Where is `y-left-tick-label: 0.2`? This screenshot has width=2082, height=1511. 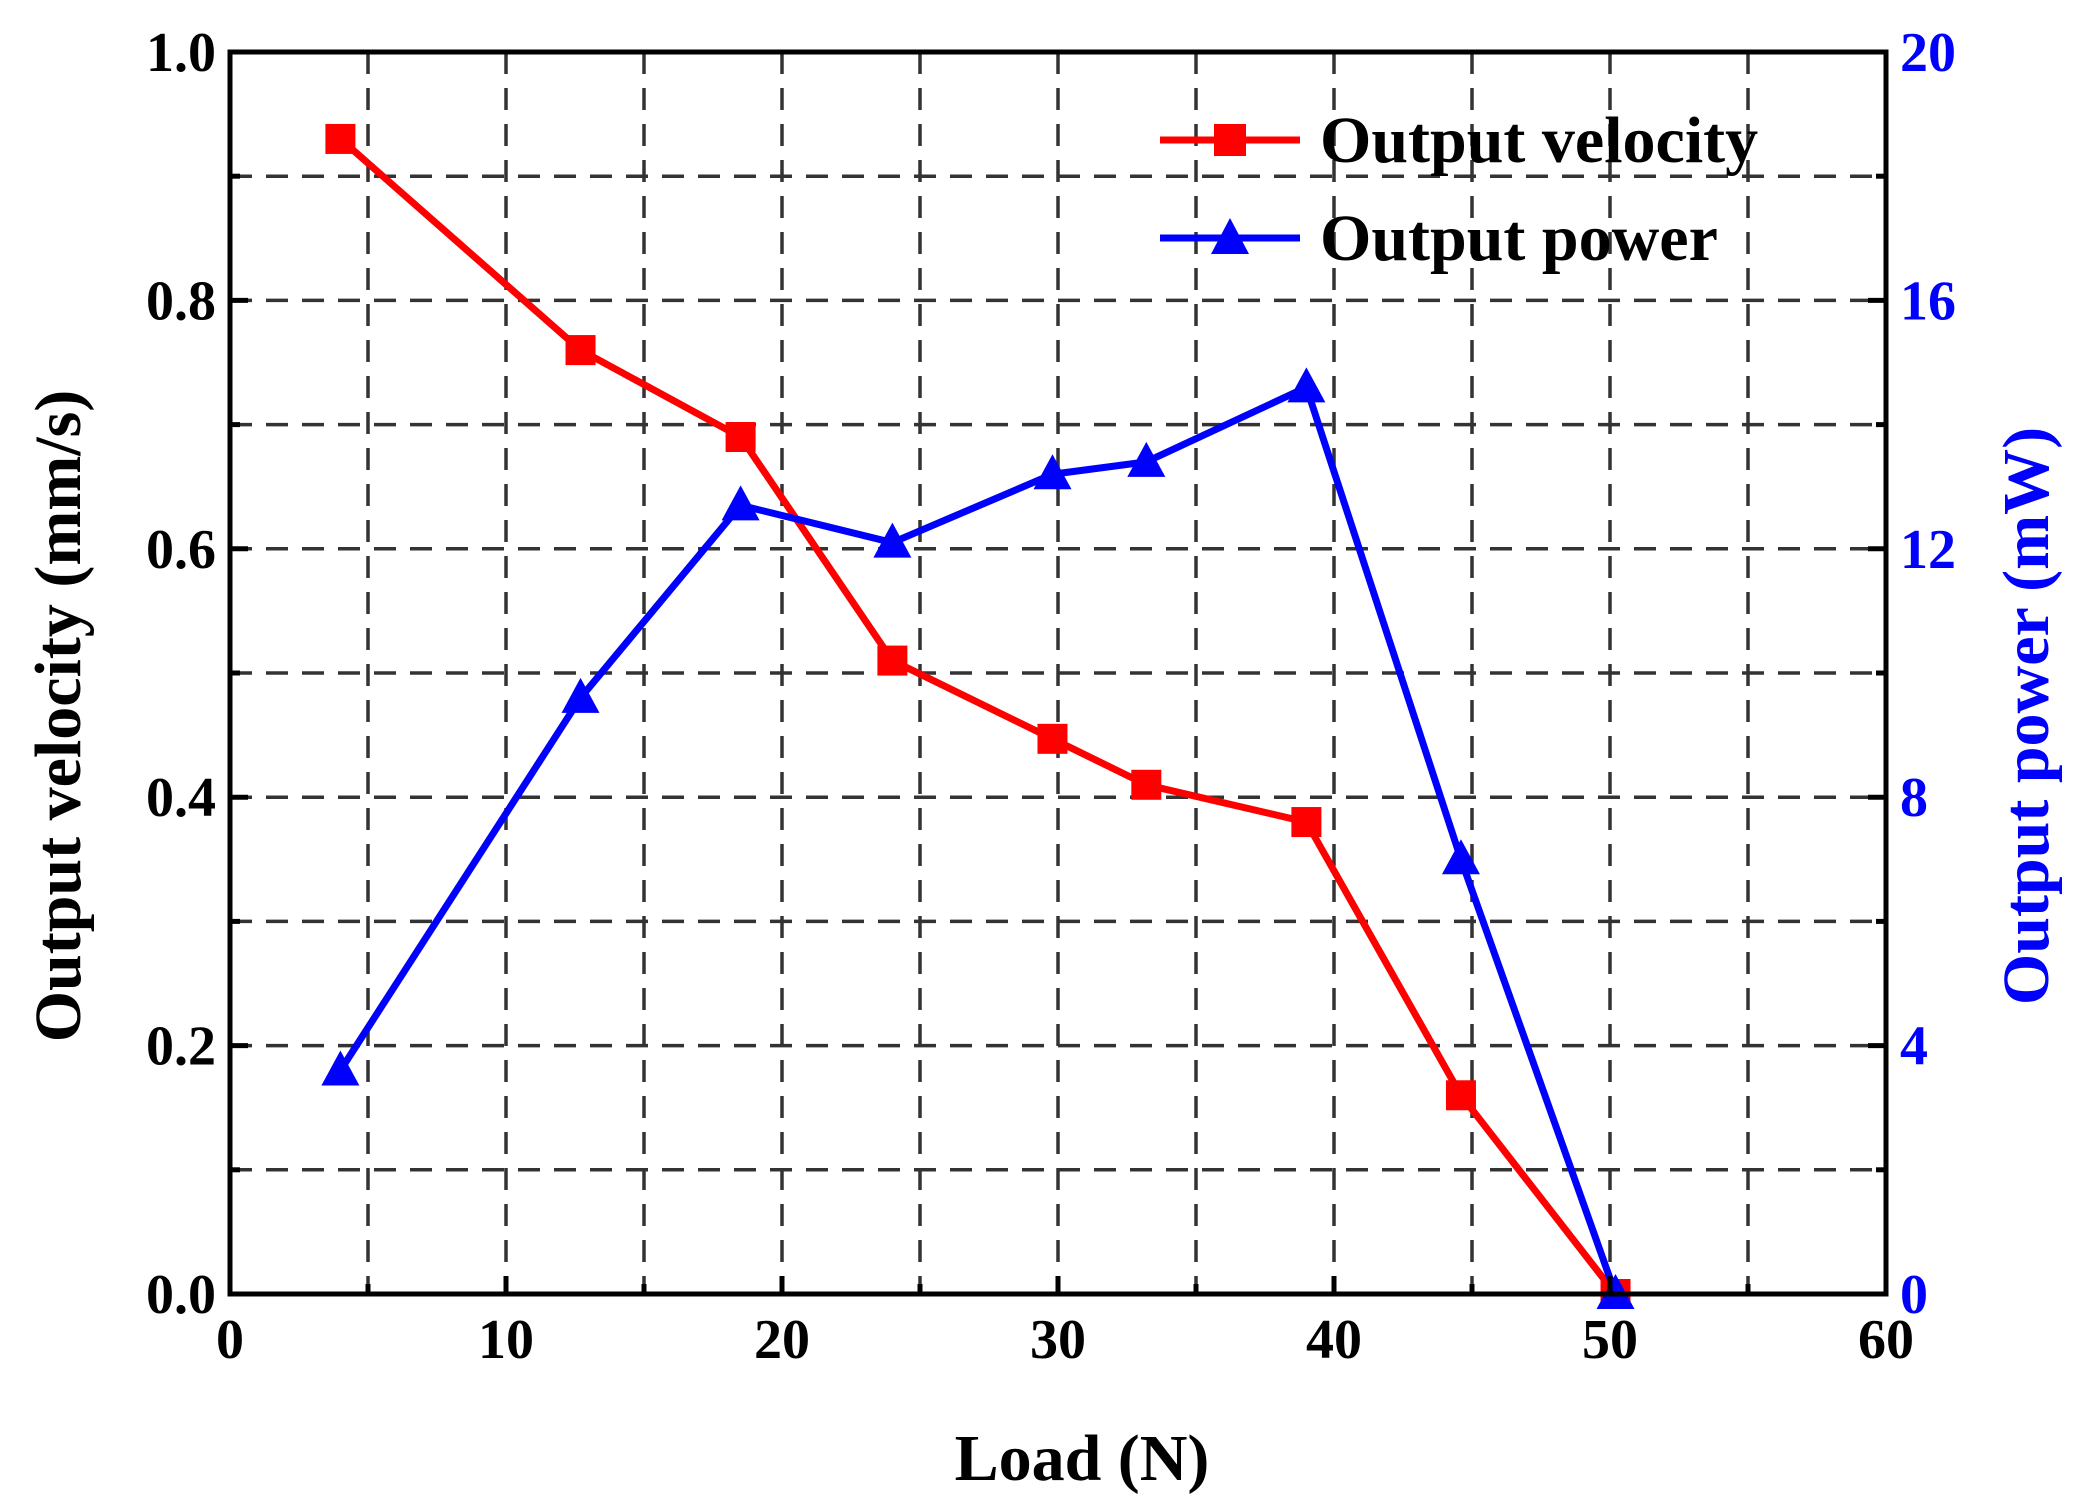
y-left-tick-label: 0.2 is located at coordinates (181, 1047).